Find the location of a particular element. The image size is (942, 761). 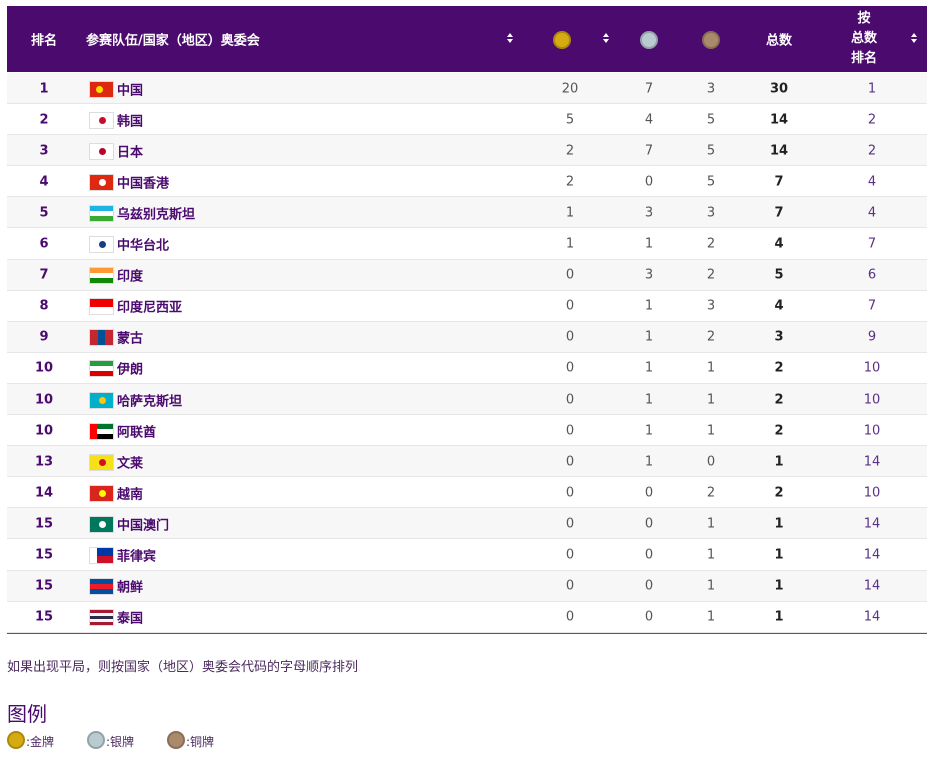

header-total-rank: 按 总数 排名 is located at coordinates (864, 39).